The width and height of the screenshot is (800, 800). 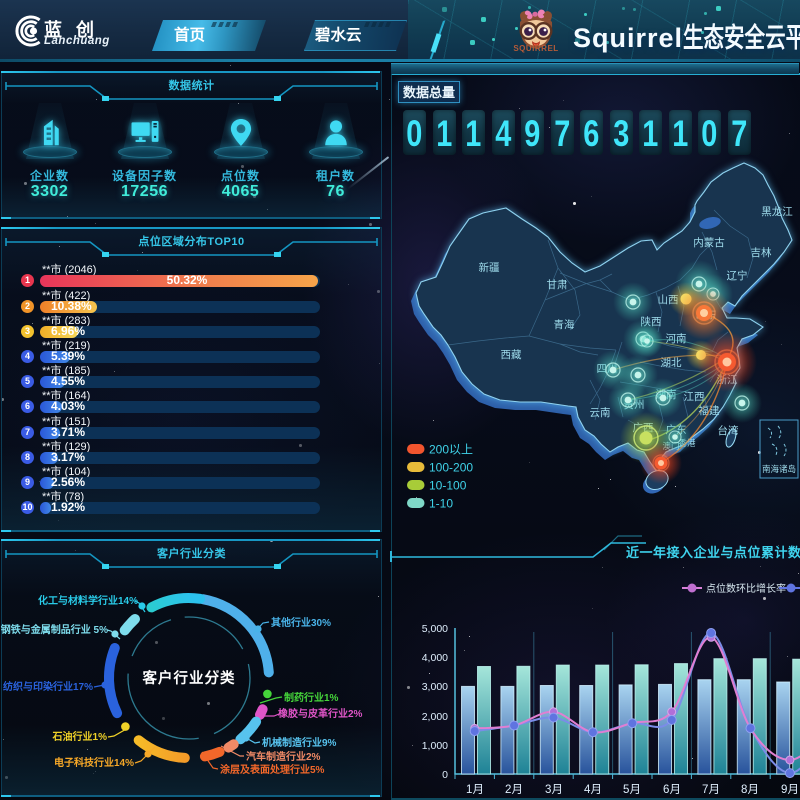 What do you see at coordinates (750, 790) in the screenshot?
I see `svg-text: 8月` at bounding box center [750, 790].